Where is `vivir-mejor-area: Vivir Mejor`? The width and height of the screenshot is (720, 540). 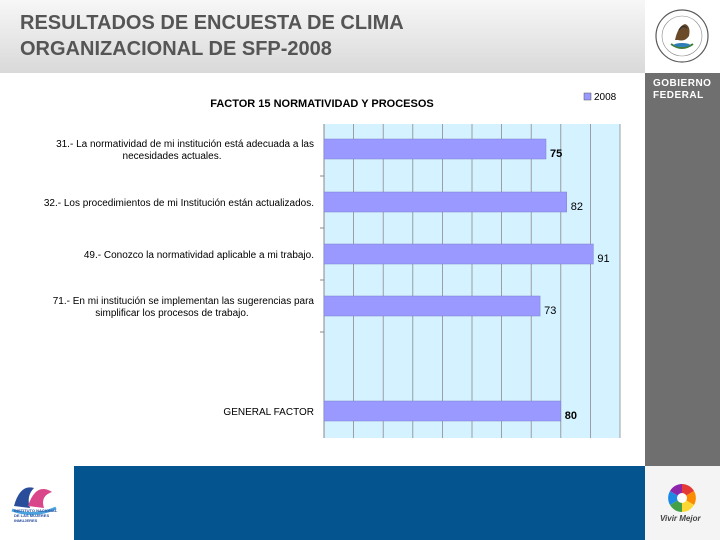 vivir-mejor-area: Vivir Mejor is located at coordinates (682, 503).